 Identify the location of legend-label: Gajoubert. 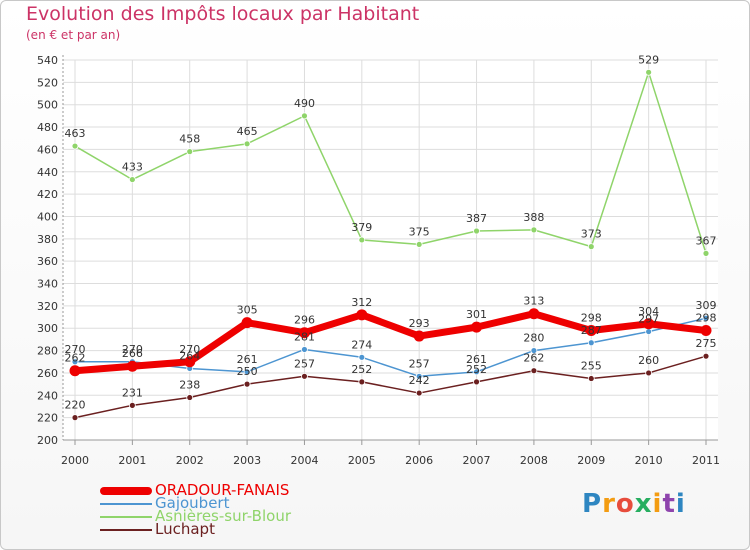
(192, 503).